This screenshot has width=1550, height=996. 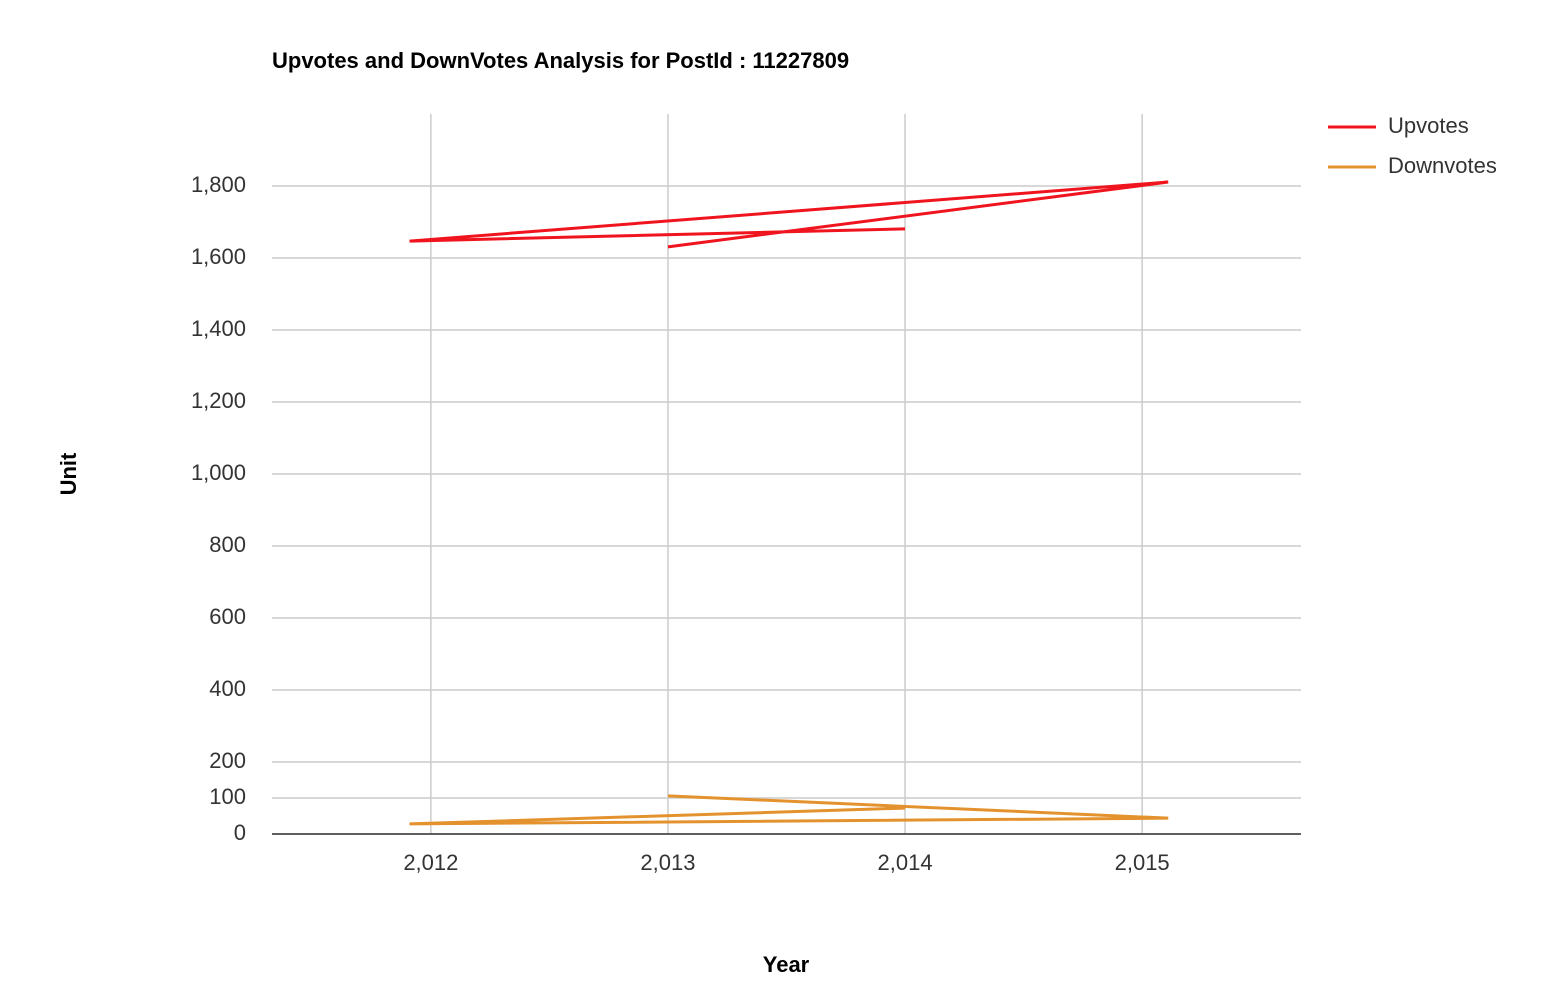 What do you see at coordinates (227, 616) in the screenshot?
I see `y-tick-label: 600` at bounding box center [227, 616].